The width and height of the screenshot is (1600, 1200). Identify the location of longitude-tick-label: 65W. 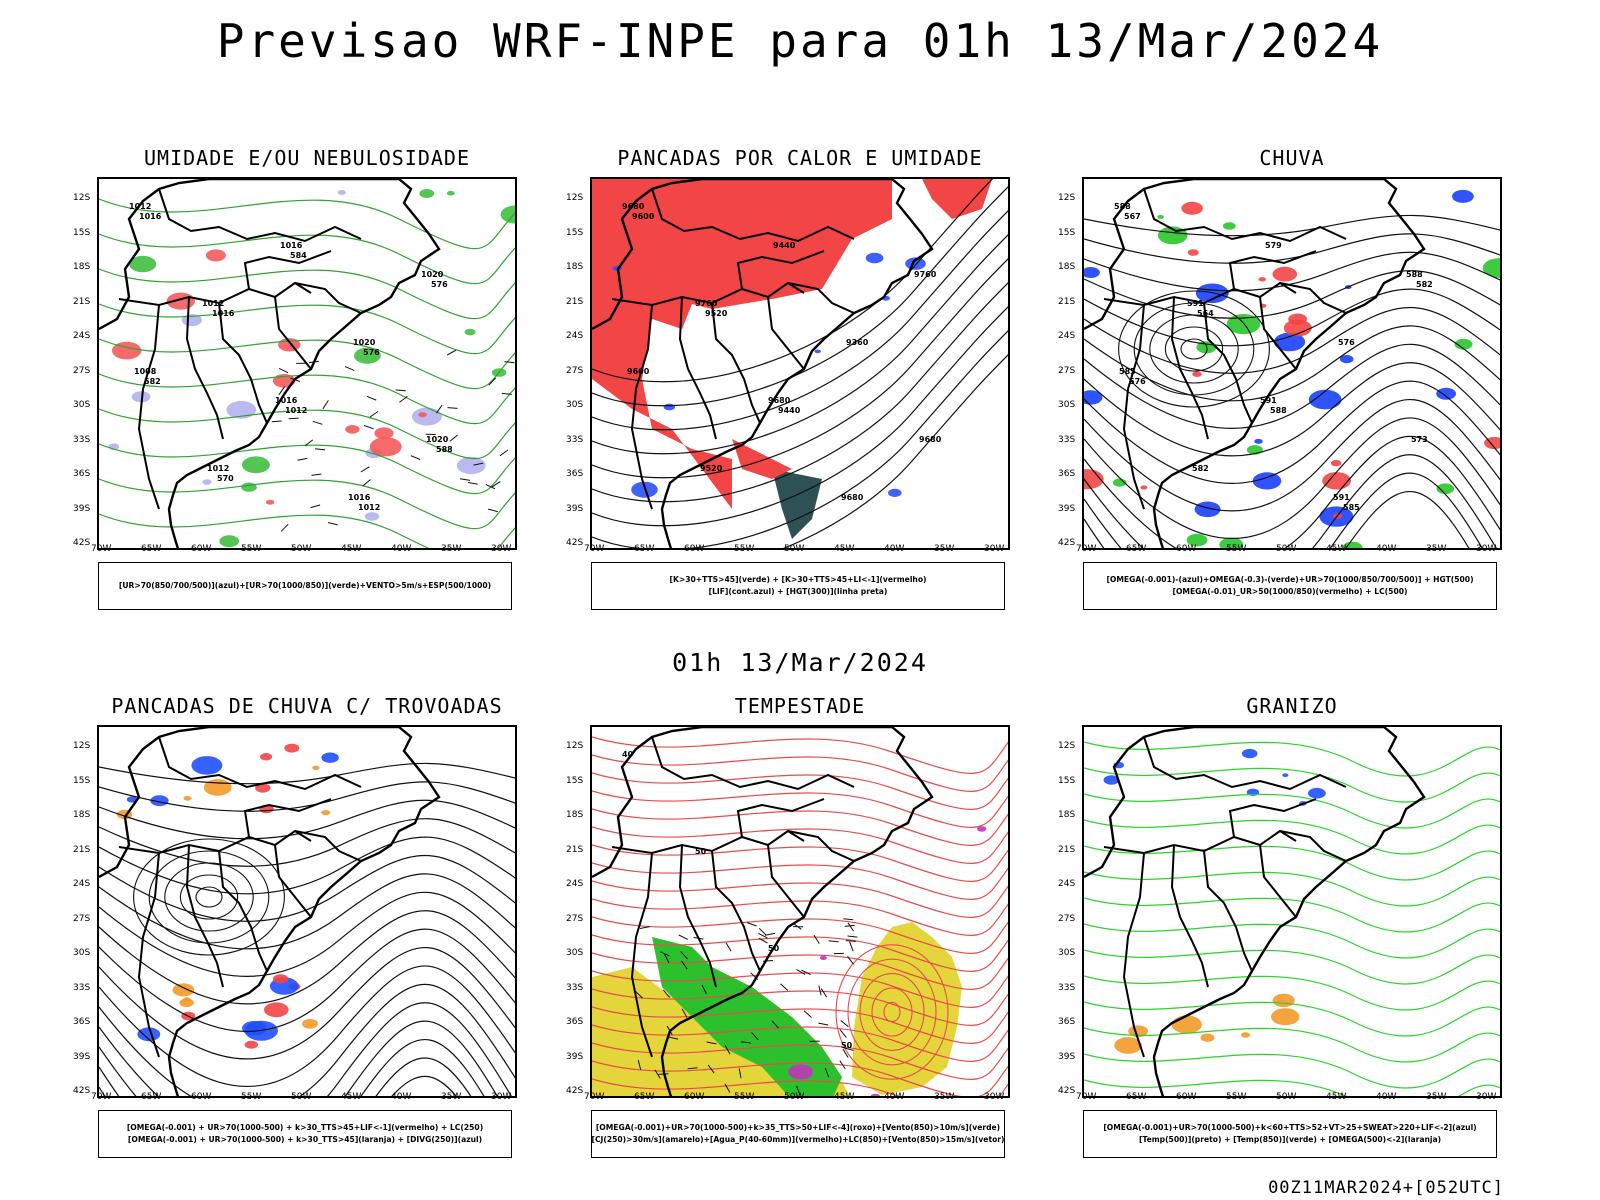
(644, 549).